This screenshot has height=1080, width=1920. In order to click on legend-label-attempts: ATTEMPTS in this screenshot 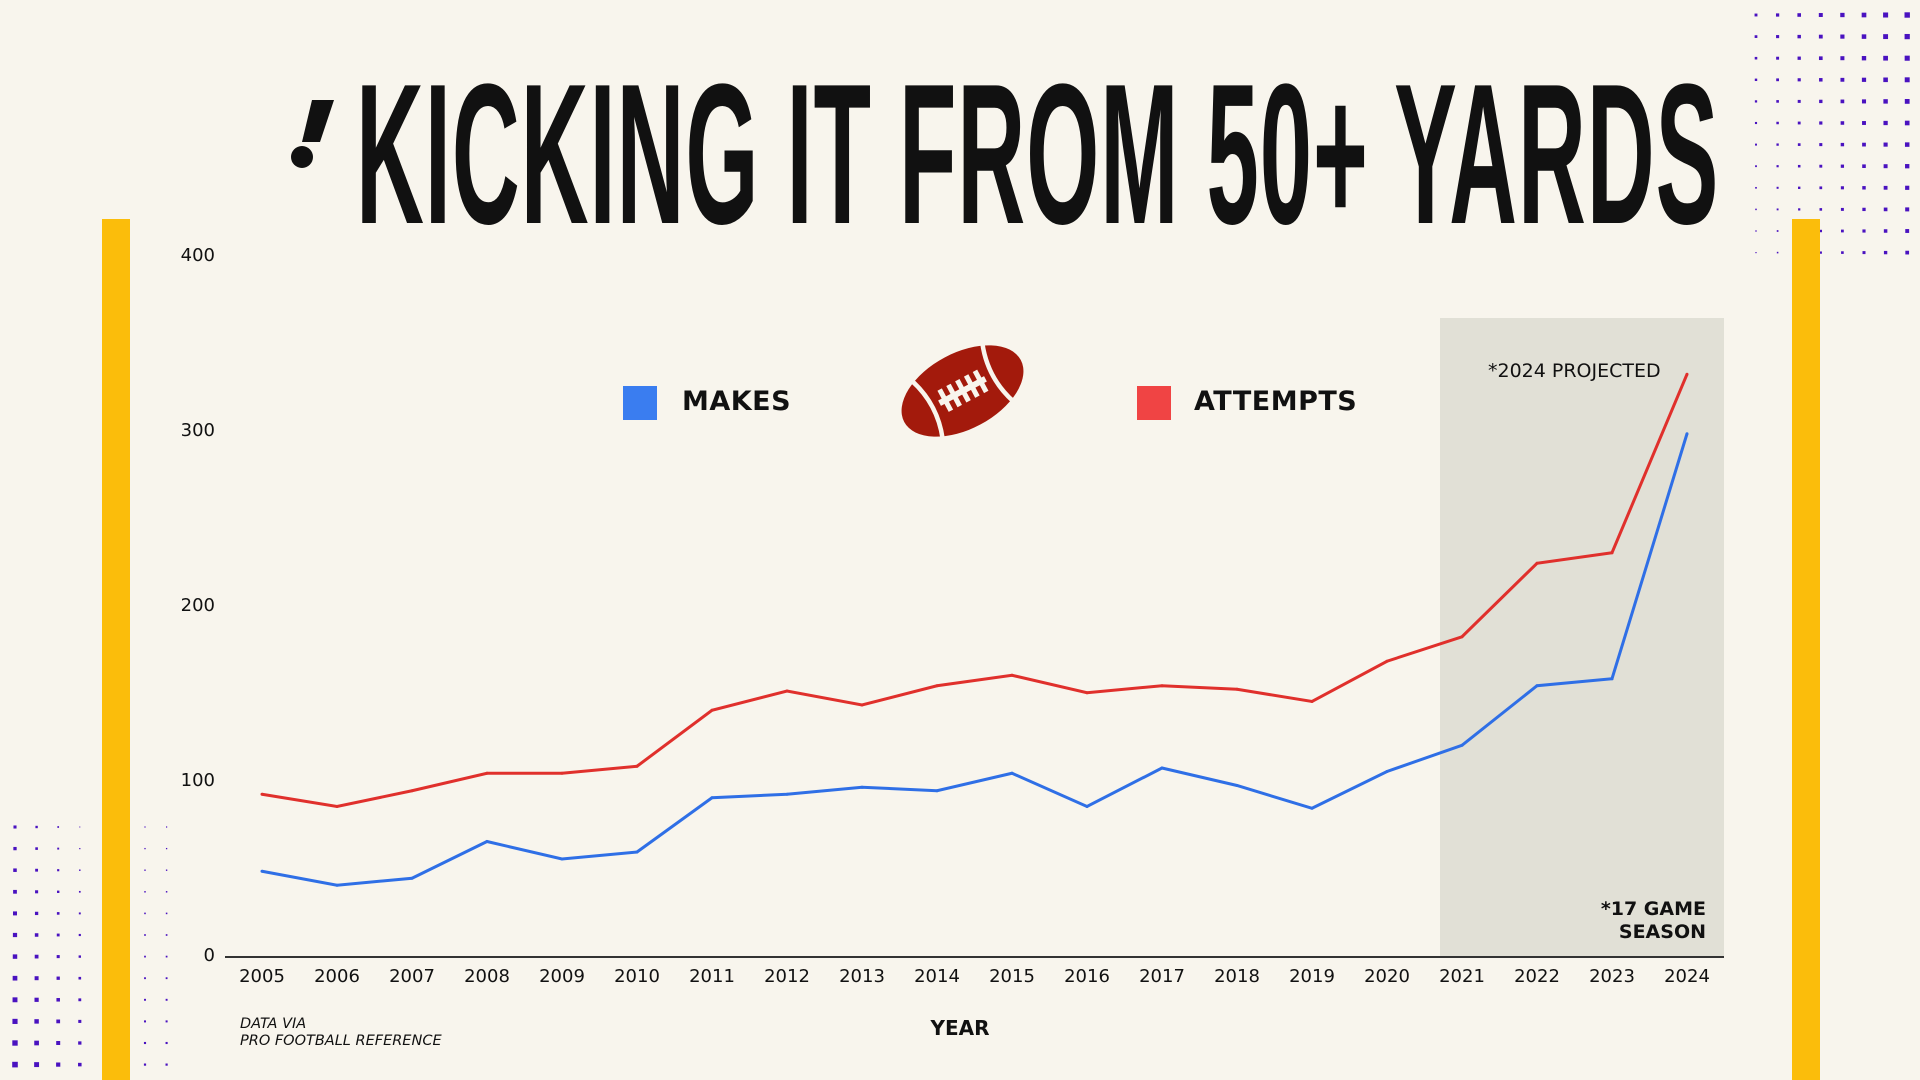, I will do `click(1276, 401)`.